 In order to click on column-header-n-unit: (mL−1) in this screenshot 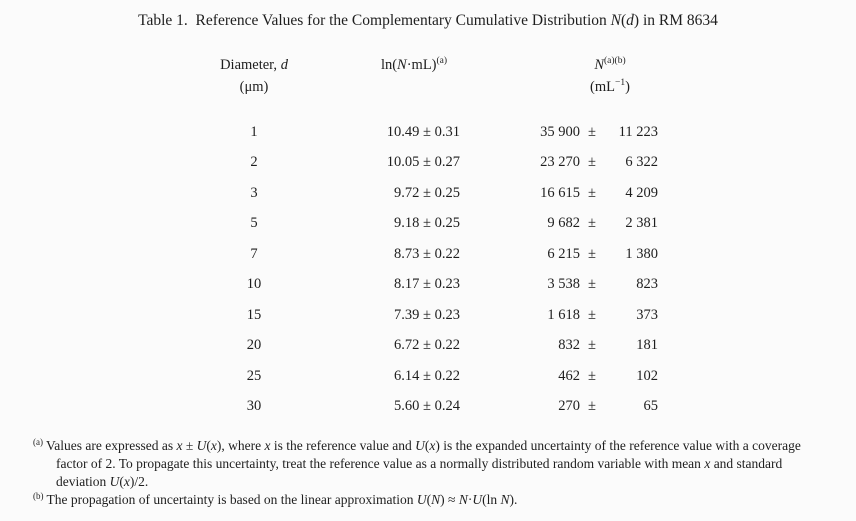, I will do `click(610, 86)`.